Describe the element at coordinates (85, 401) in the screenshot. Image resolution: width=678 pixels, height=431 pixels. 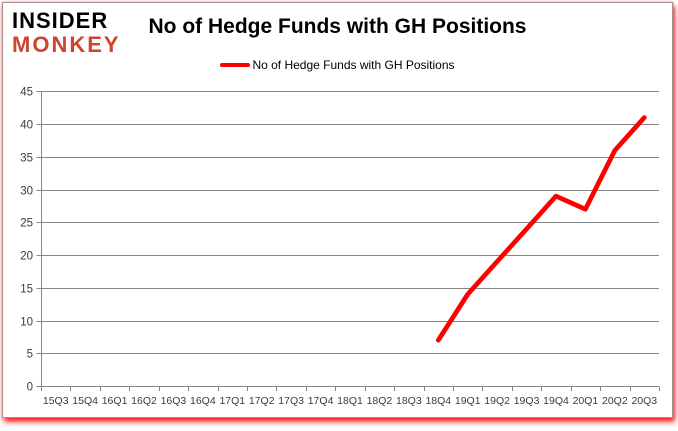
I see `svg-text: 15Q4` at that location.